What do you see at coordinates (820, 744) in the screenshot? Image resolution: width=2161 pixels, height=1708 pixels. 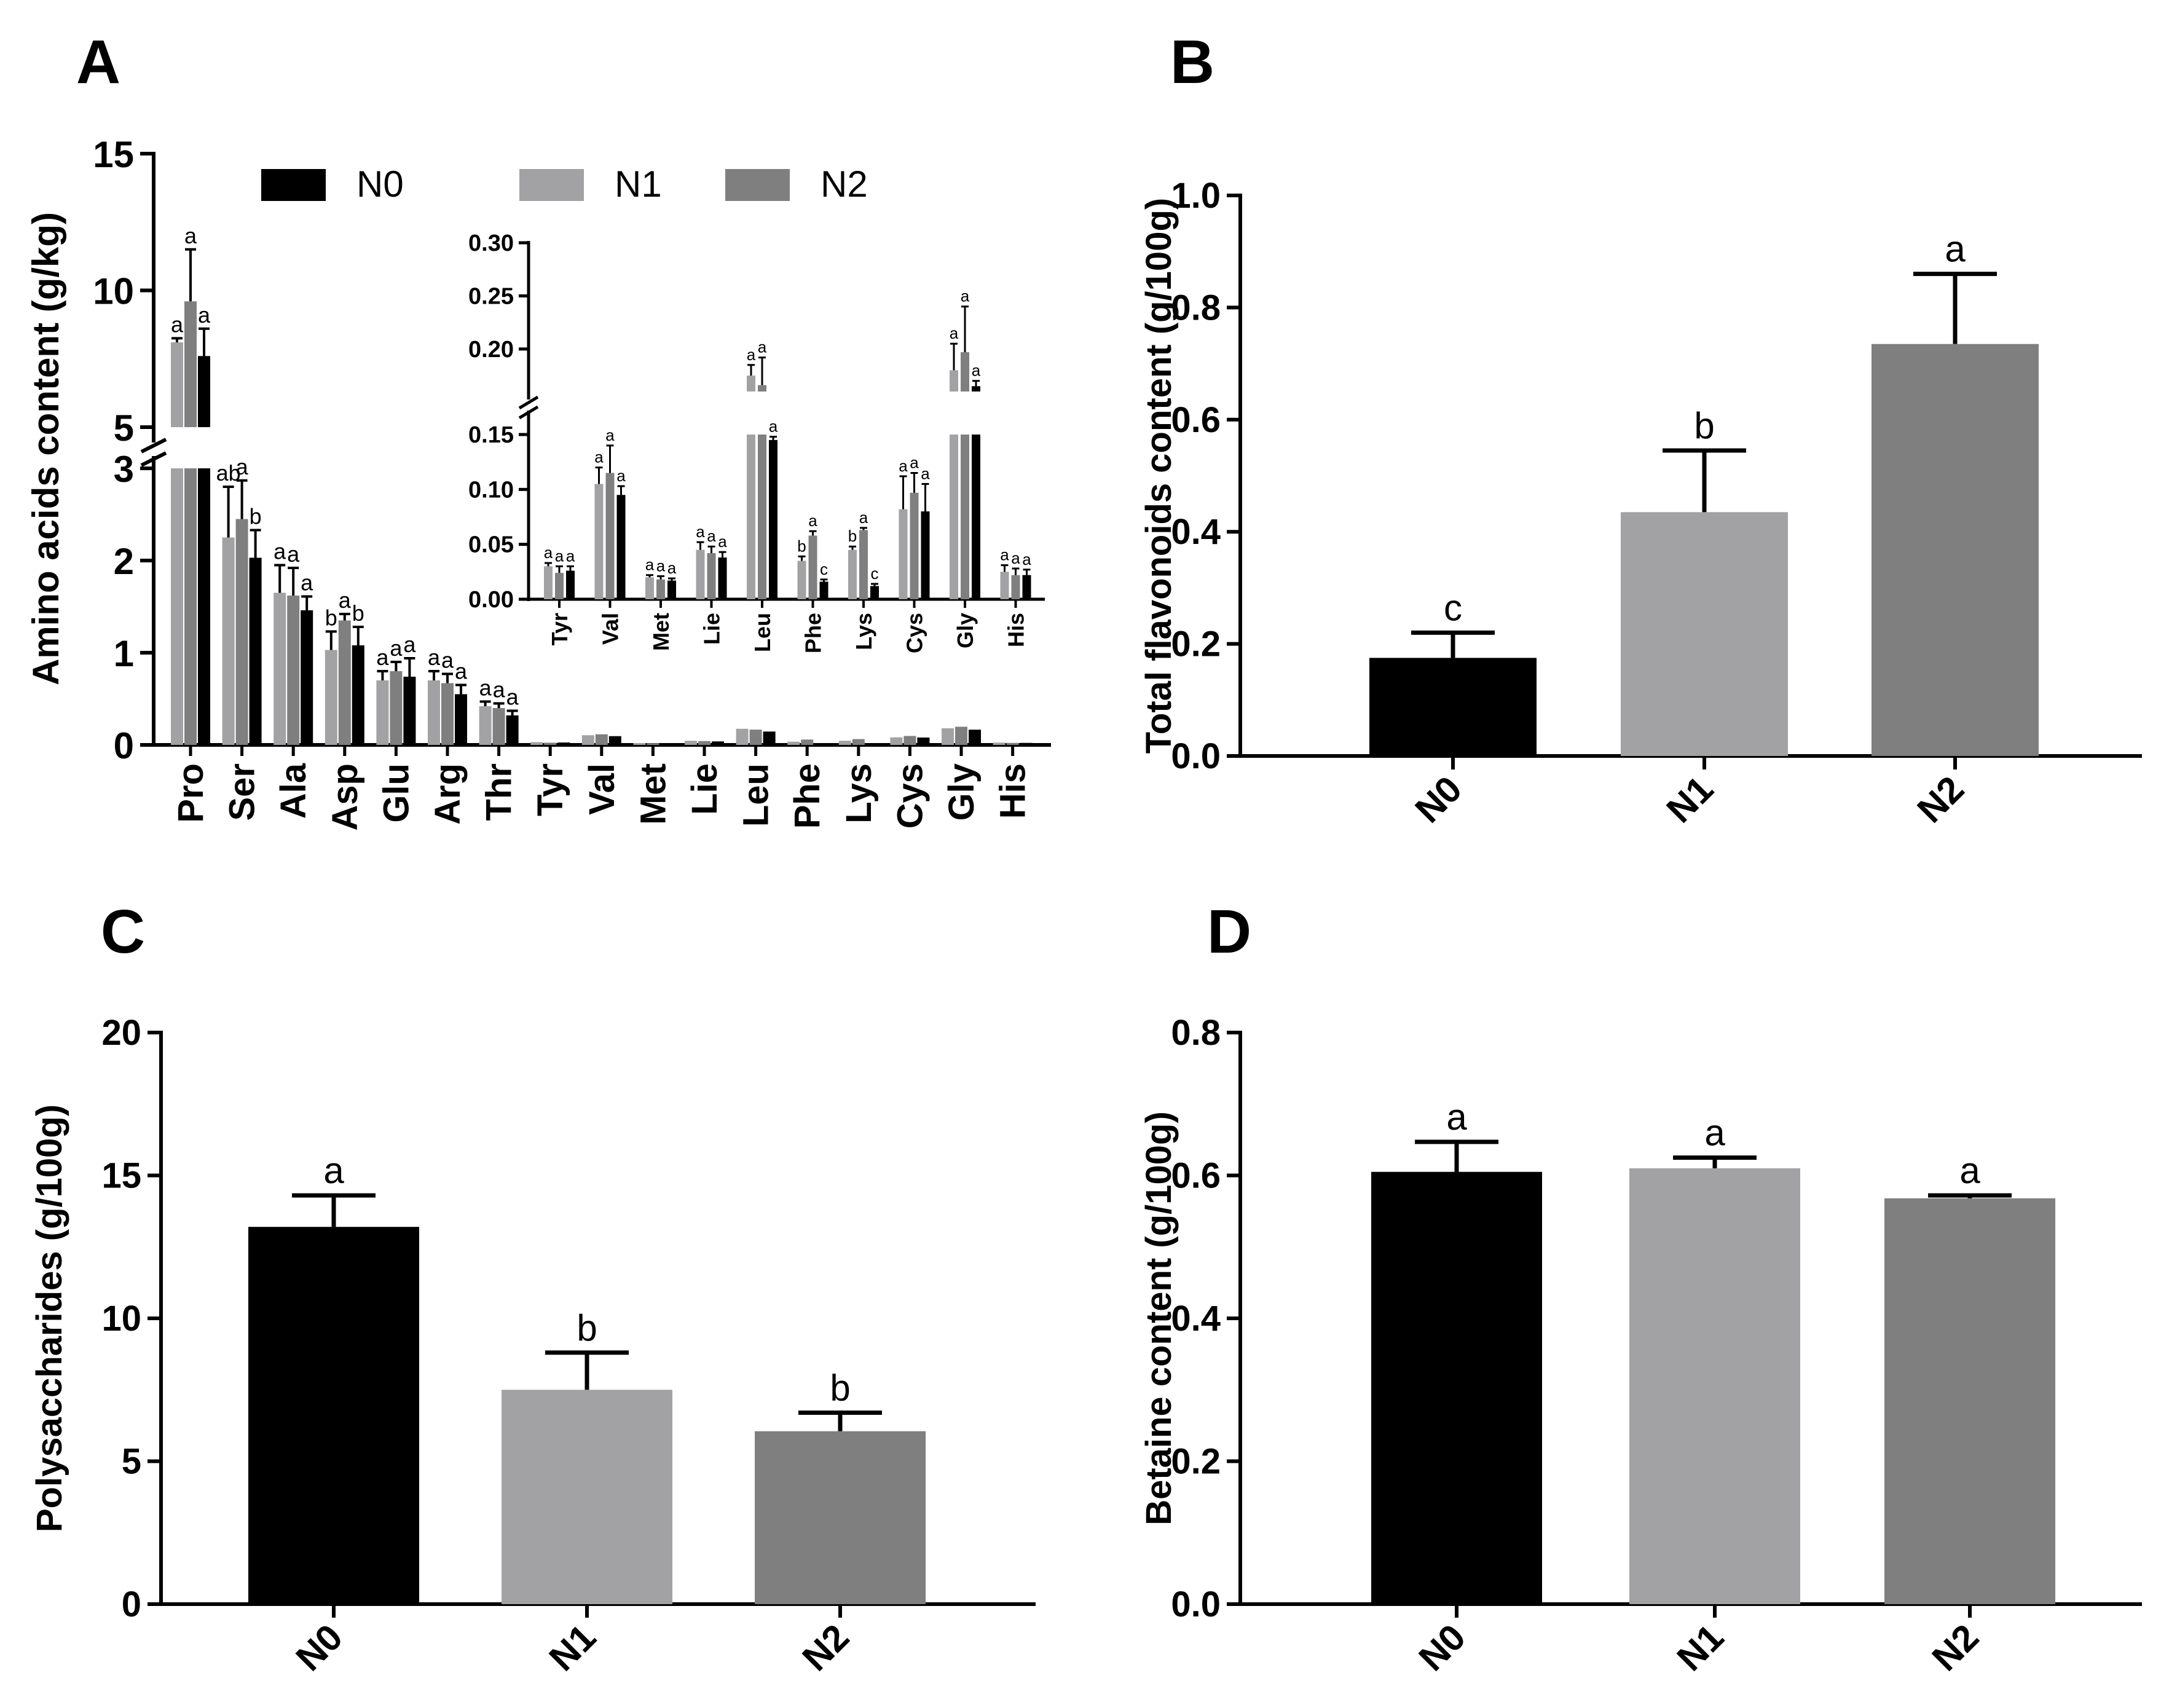 I see `panel-a-bar-phe-n0` at bounding box center [820, 744].